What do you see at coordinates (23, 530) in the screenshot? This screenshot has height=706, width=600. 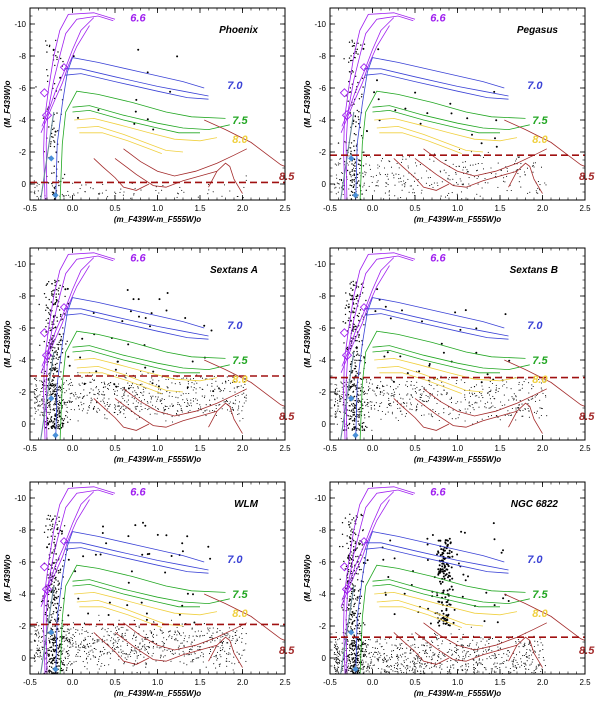 I see `y-tick-label: -8` at bounding box center [23, 530].